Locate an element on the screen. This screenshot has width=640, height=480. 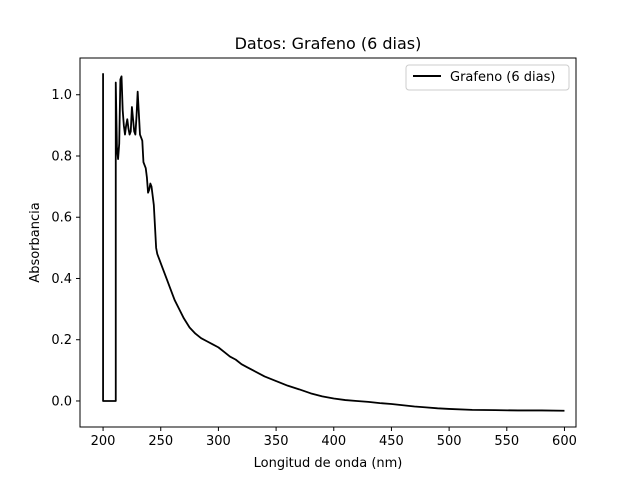
legend-label: Grafeno (6 dias) is located at coordinates (502, 77).